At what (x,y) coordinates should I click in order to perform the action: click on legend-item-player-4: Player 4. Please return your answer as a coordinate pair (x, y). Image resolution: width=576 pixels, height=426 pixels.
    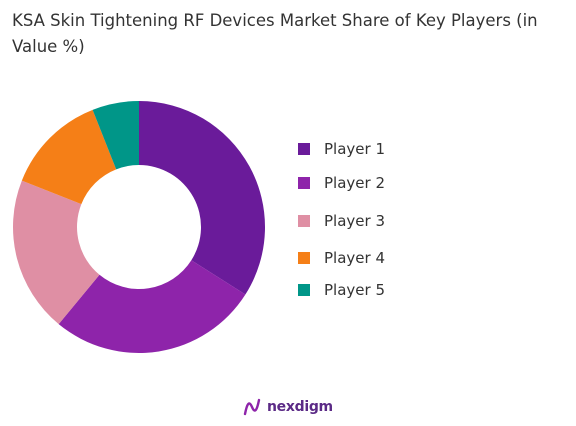
    Looking at the image, I should click on (341, 258).